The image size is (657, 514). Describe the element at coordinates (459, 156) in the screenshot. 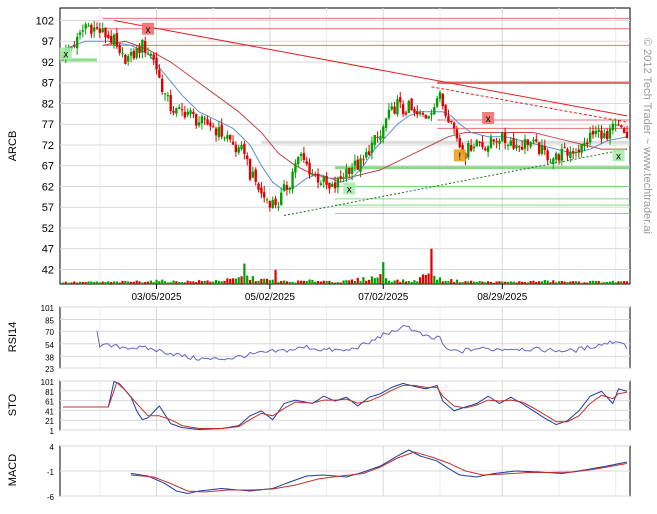

I see `signal-marker-symbol: !` at that location.